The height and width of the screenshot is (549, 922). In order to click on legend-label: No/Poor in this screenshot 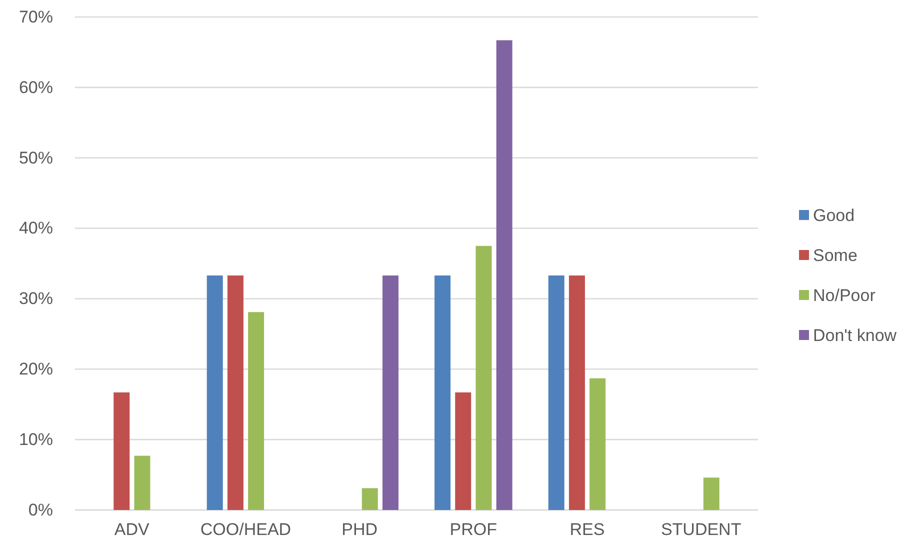, I will do `click(844, 295)`.